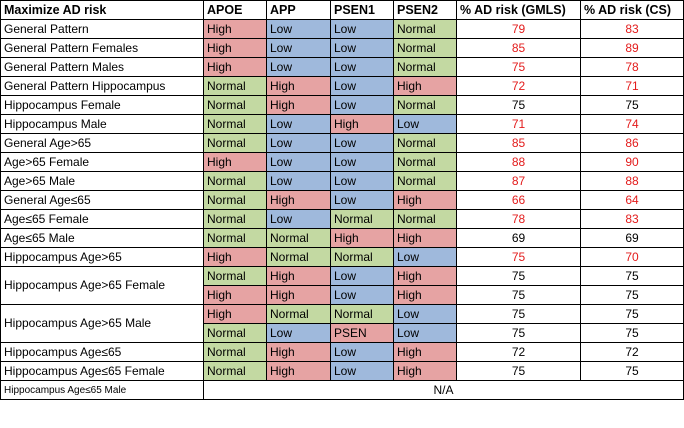  Describe the element at coordinates (102, 323) in the screenshot. I see `row-label: Hippocampus Age>65 Male` at that location.